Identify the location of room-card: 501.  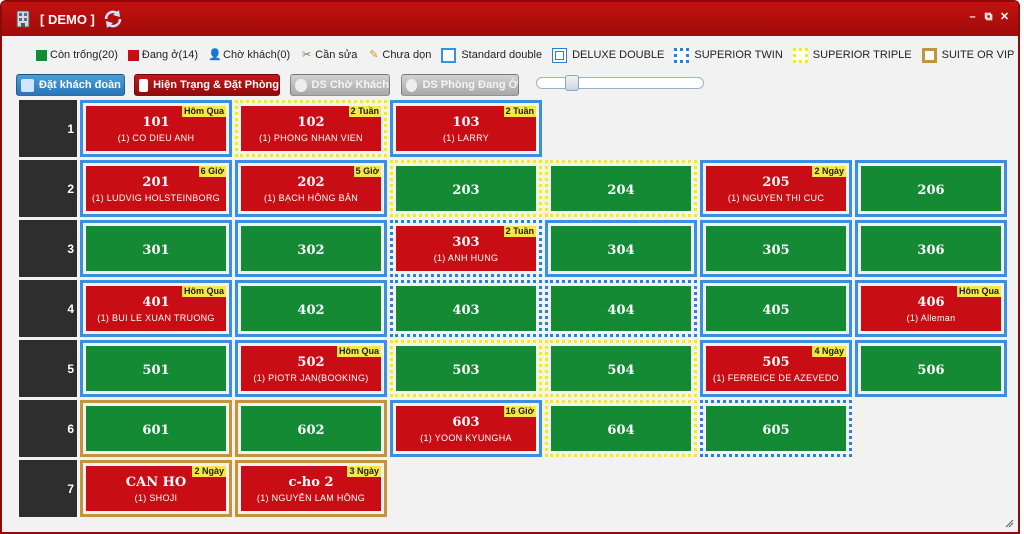
(156, 368).